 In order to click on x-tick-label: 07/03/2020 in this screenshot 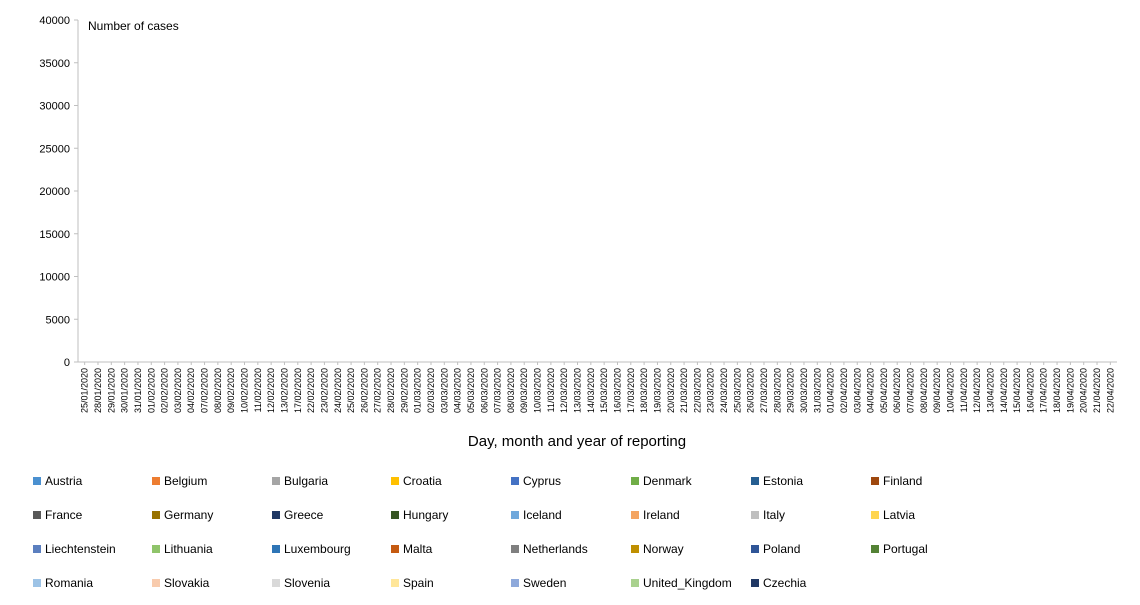, I will do `click(498, 390)`.